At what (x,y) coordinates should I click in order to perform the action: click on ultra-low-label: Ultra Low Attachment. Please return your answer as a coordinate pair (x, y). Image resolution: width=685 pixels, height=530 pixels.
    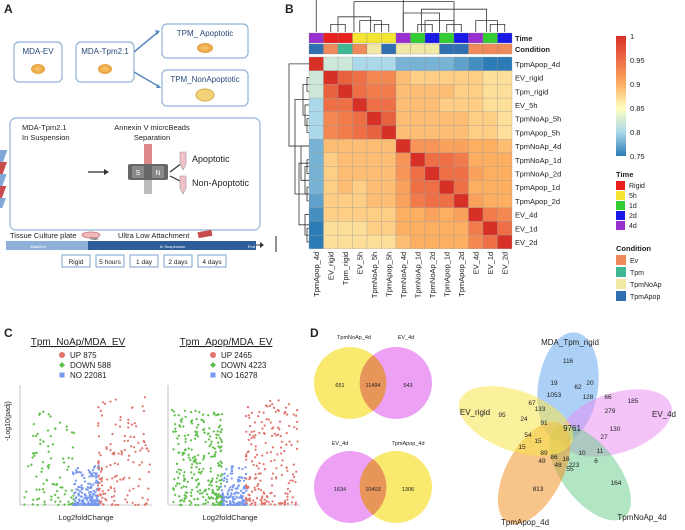
    Looking at the image, I should click on (154, 235).